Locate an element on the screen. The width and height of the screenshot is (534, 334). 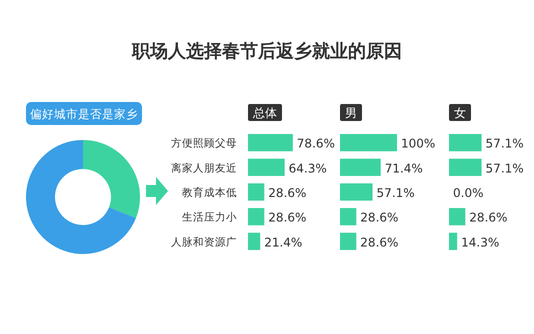
chart-subtitle: 偏好城市是否是家乡 is located at coordinates (84, 114).